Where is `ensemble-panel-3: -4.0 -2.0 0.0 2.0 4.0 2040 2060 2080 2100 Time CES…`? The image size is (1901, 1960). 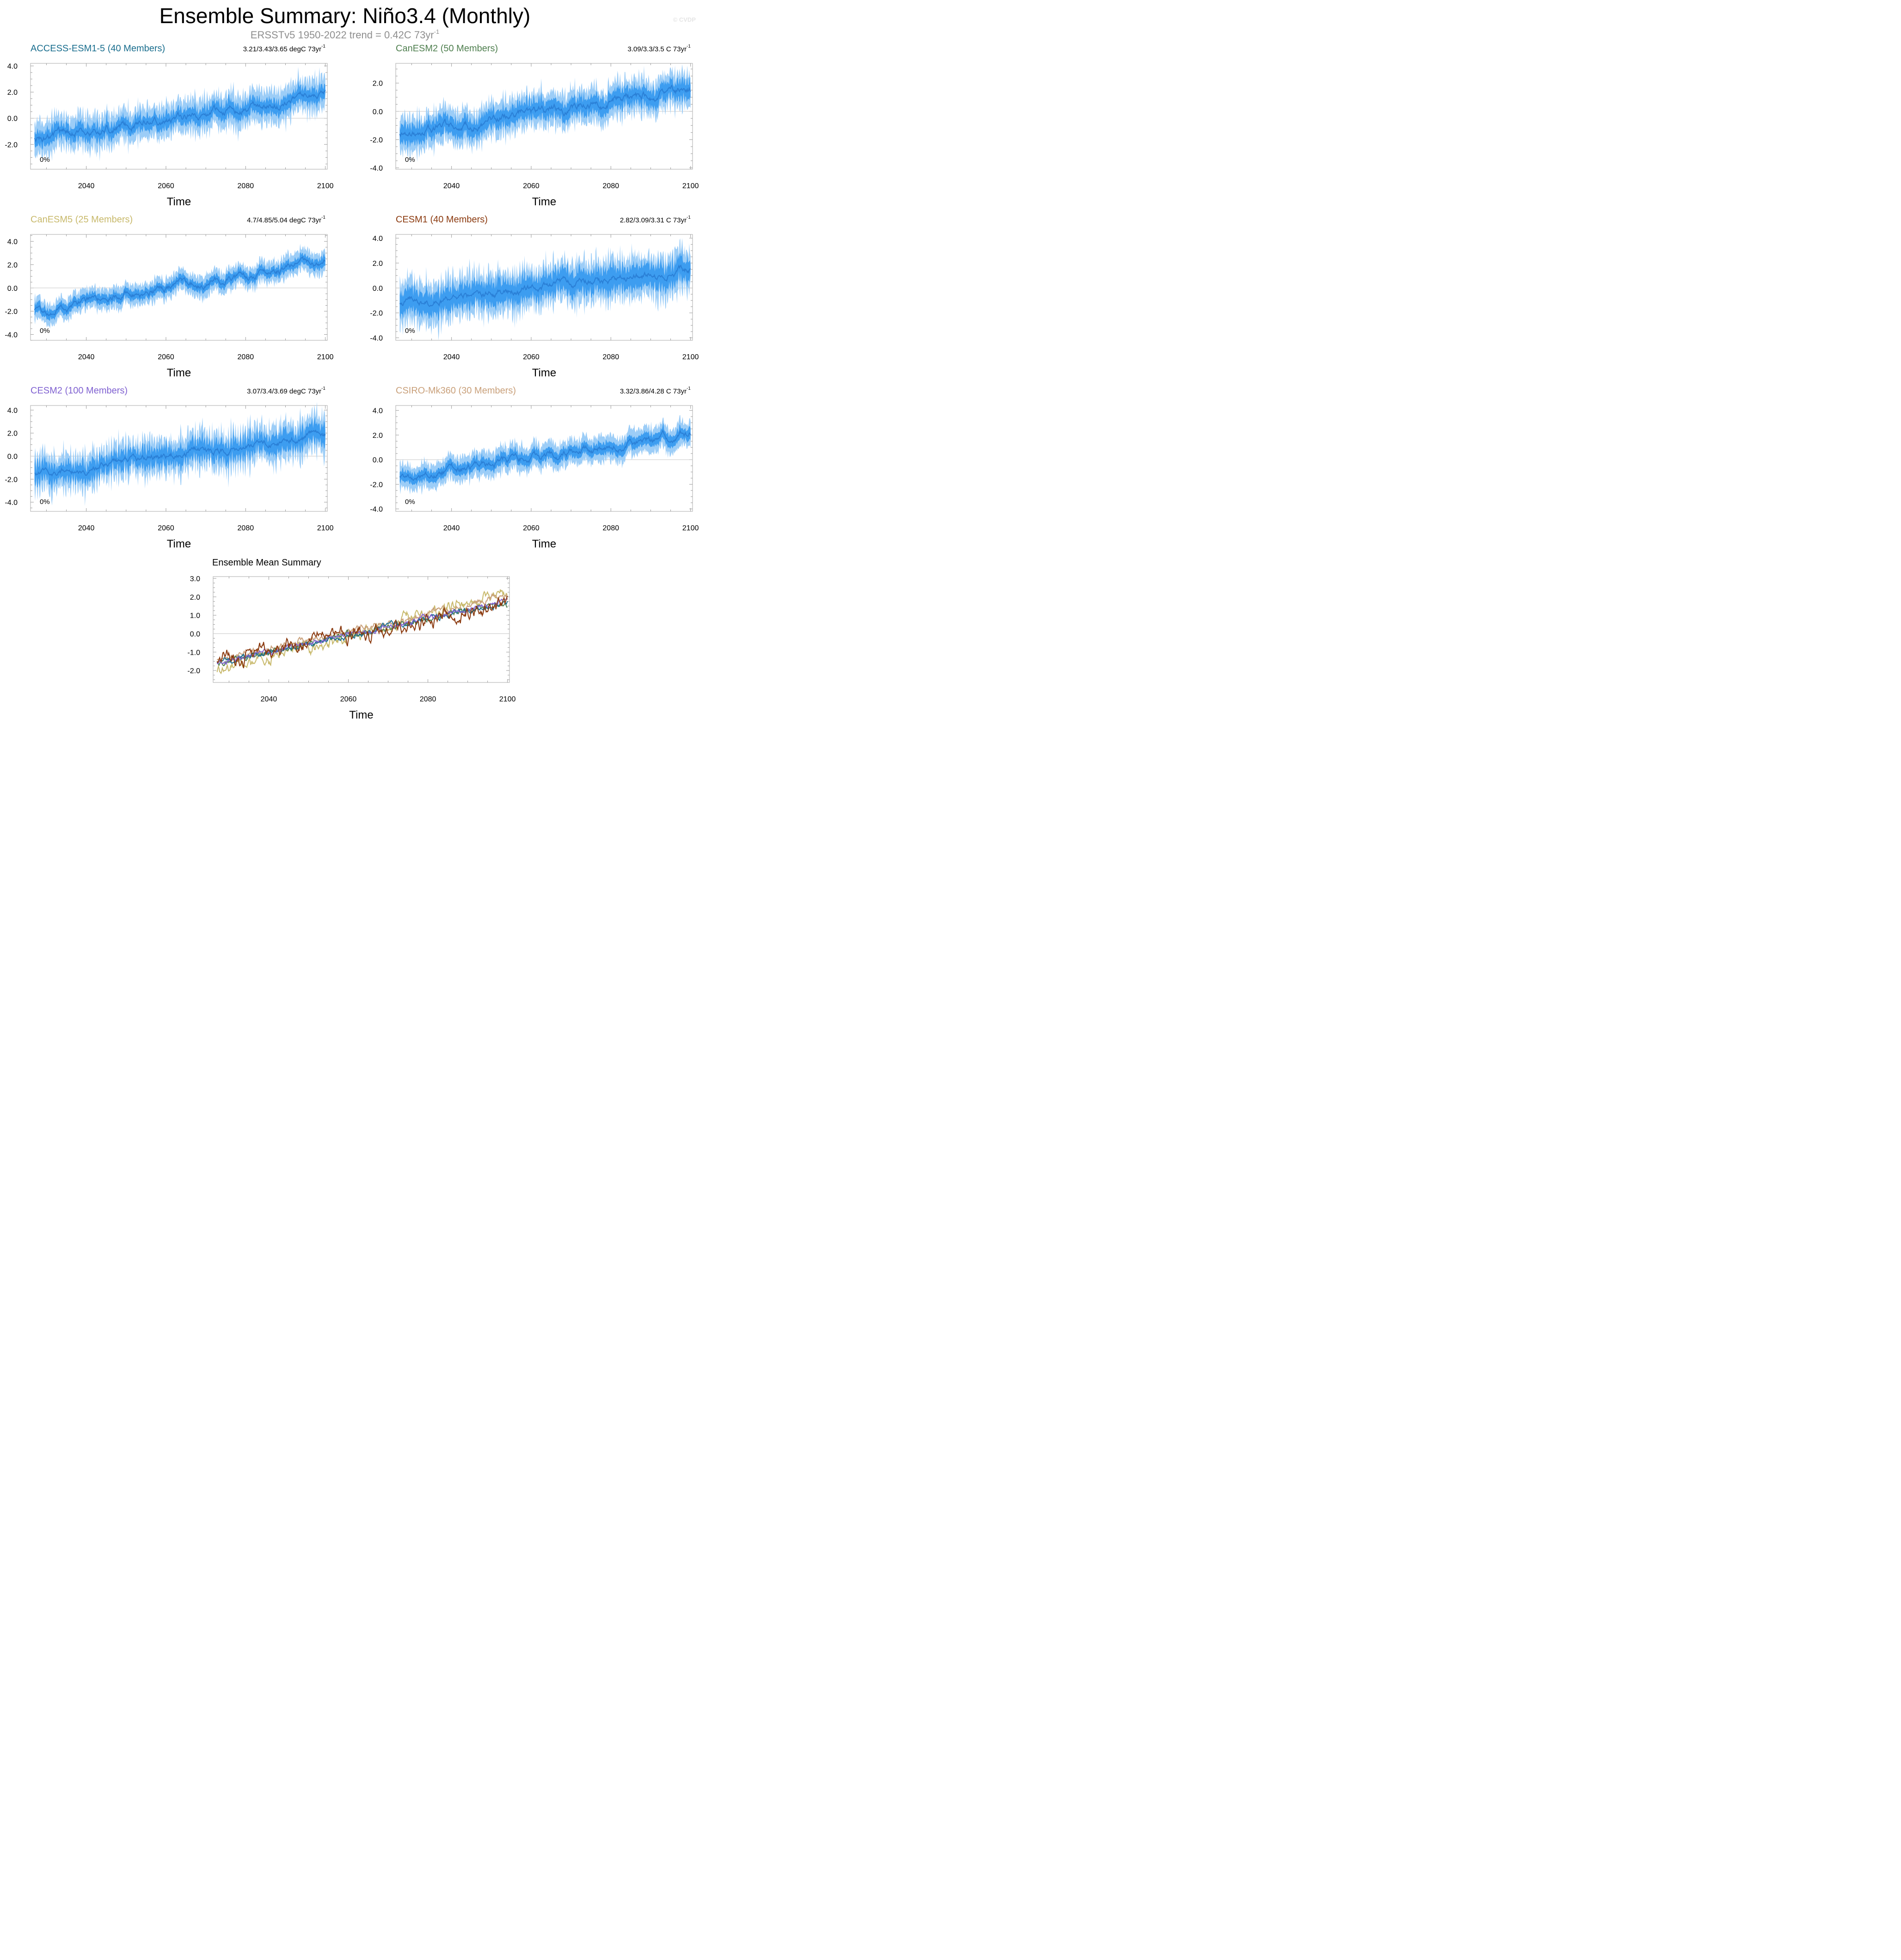 ensemble-panel-3: -4.0 -2.0 0.0 2.0 4.0 2040 2060 2080 2100 Time CES… is located at coordinates (535, 297).